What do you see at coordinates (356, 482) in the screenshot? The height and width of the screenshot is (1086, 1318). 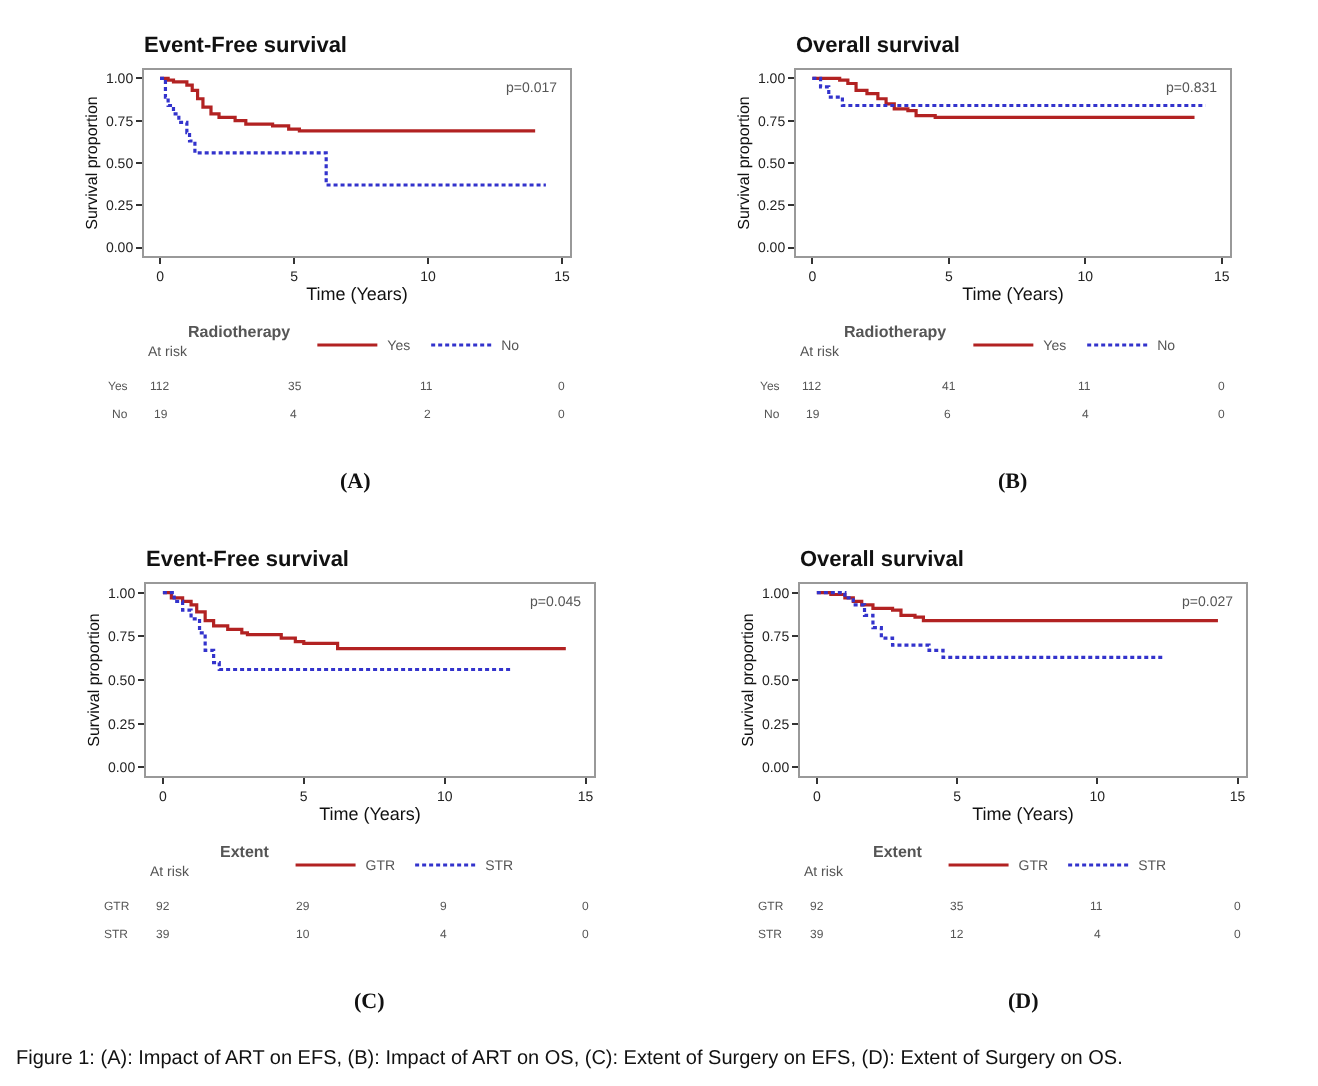 I see `text: (A)` at bounding box center [356, 482].